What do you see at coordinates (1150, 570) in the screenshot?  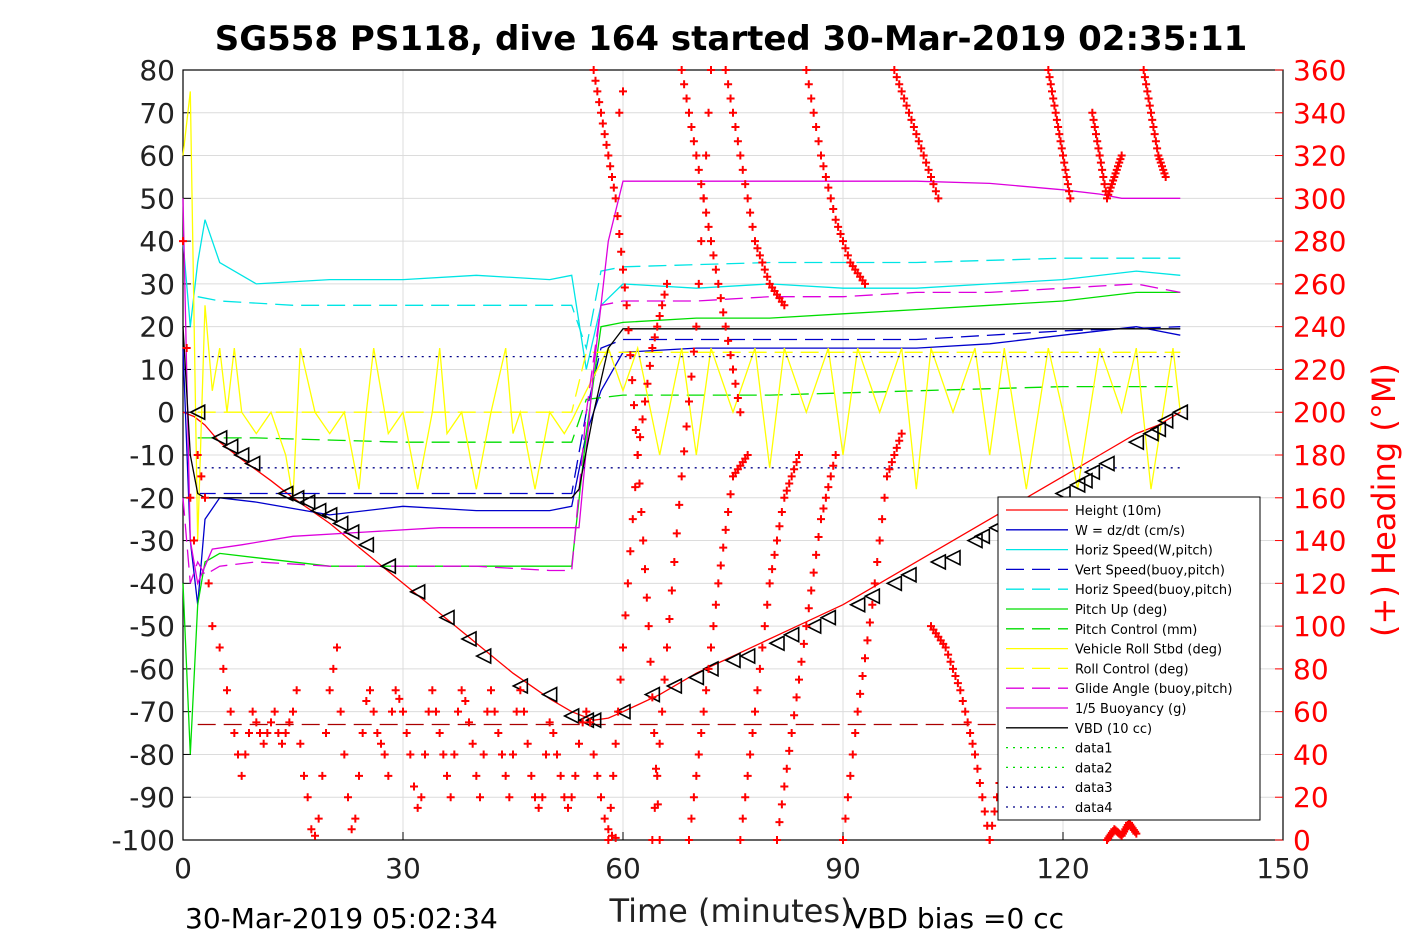 I see `legend-entry-label: Vert Speed(buoy,pitch)` at bounding box center [1150, 570].